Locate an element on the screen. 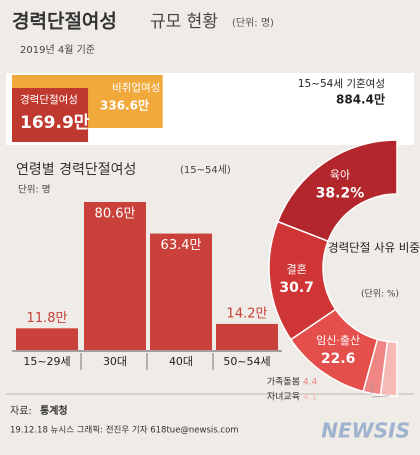 The image size is (420, 455). leader is located at coordinates (380, 396).